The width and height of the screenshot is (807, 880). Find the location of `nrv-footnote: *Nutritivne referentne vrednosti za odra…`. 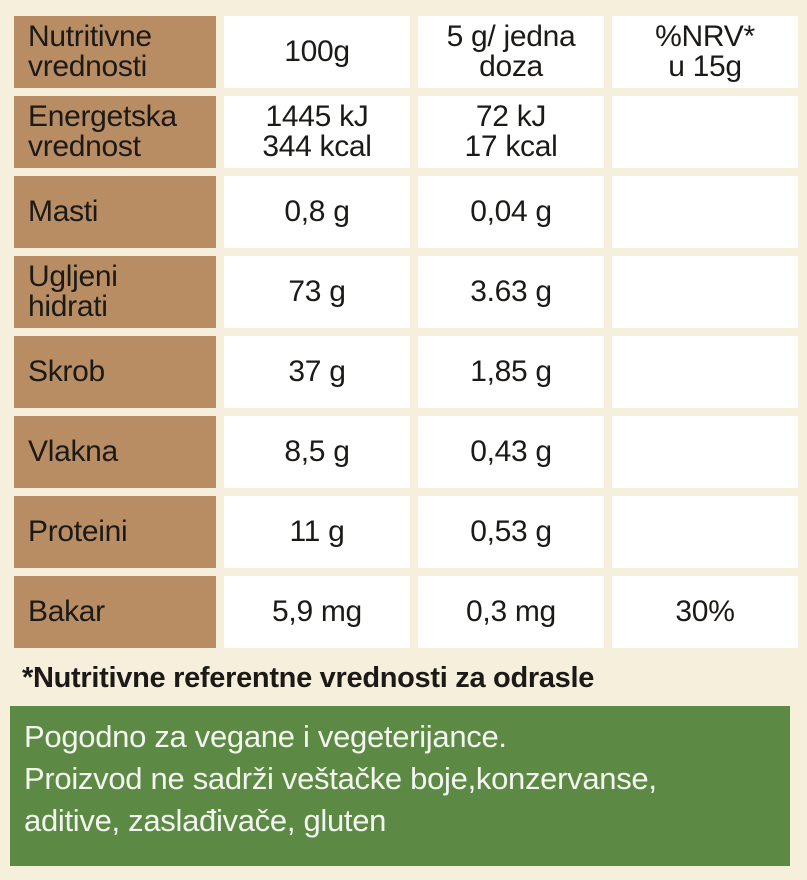

nrv-footnote: *Nutritivne referentne vrednosti za odra… is located at coordinates (308, 678).